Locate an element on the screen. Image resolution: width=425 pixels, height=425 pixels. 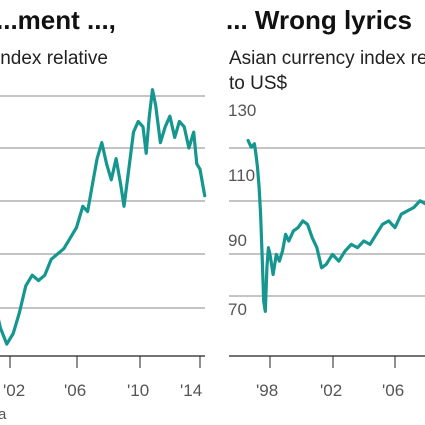
left-x-tick-label: '02 is located at coordinates (14, 390).